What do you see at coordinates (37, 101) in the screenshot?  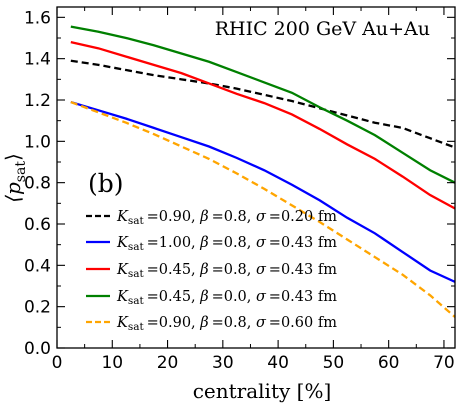 I see `y-tick-label: 1.2` at bounding box center [37, 101].